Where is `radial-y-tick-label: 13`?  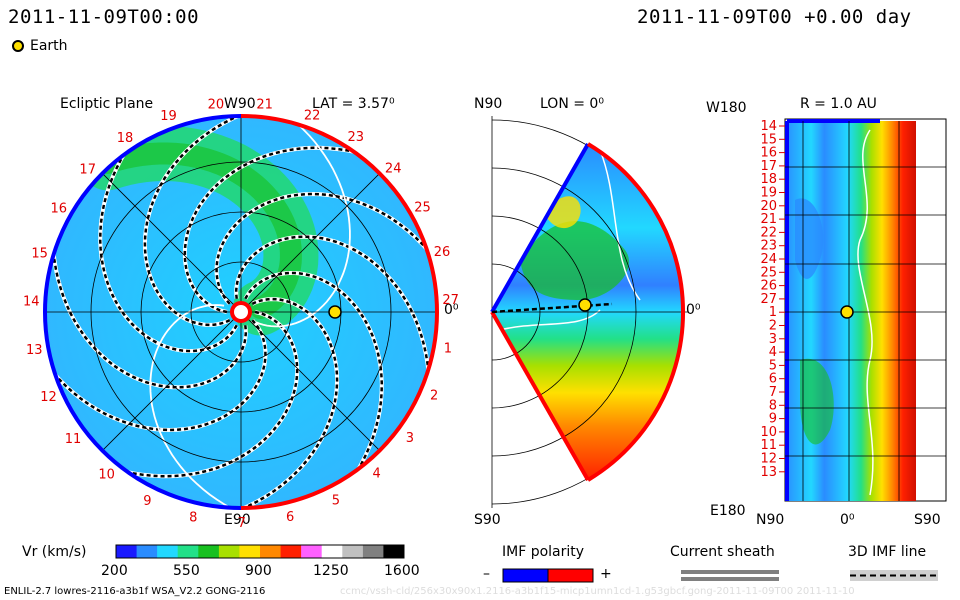
radial-y-tick-label: 13 is located at coordinates (768, 472).